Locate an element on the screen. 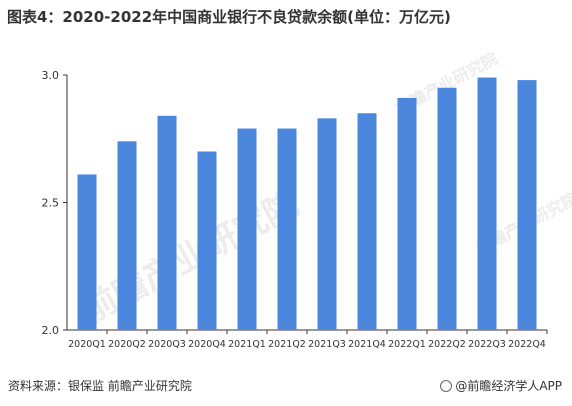 The width and height of the screenshot is (572, 406). bar-2021Q2 is located at coordinates (287, 229).